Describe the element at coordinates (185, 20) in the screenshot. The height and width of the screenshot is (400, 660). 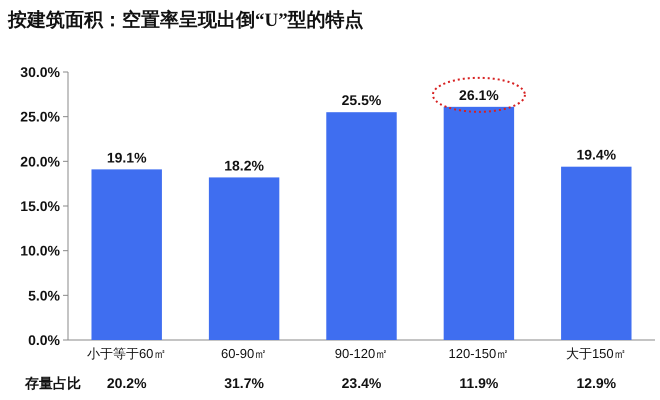
I see `chart-title: 按建筑面积：空置率呈现出倒“U”型的特点` at that location.